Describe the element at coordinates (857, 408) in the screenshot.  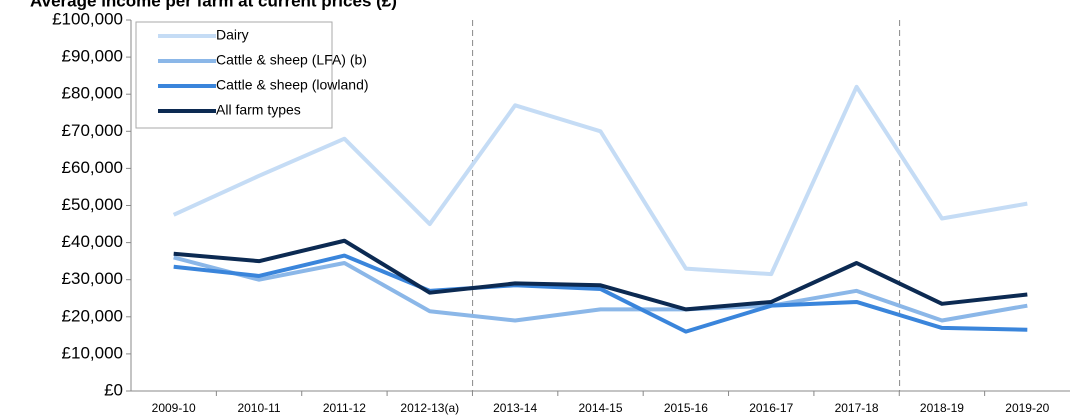
I see `x-tick-label: 2017-18` at that location.